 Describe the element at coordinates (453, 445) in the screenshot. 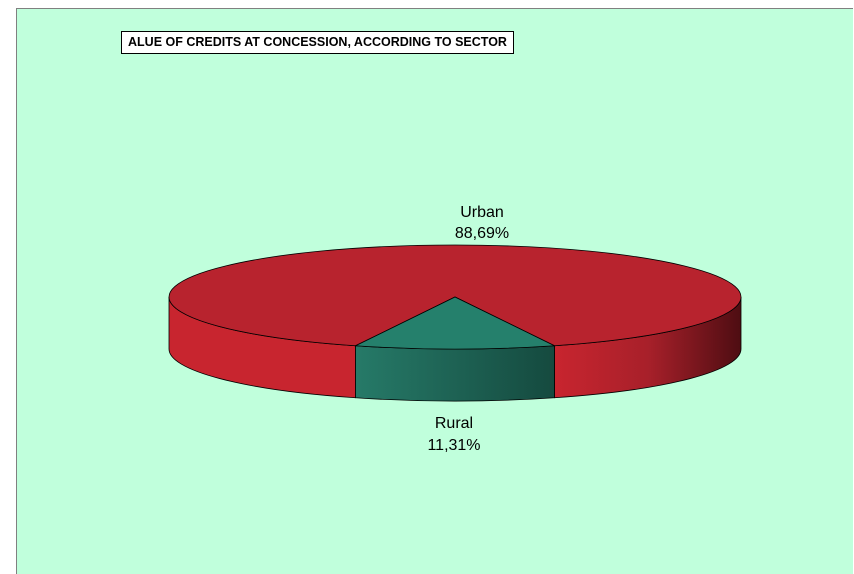

I see `rural-value-label: 11,31%` at that location.